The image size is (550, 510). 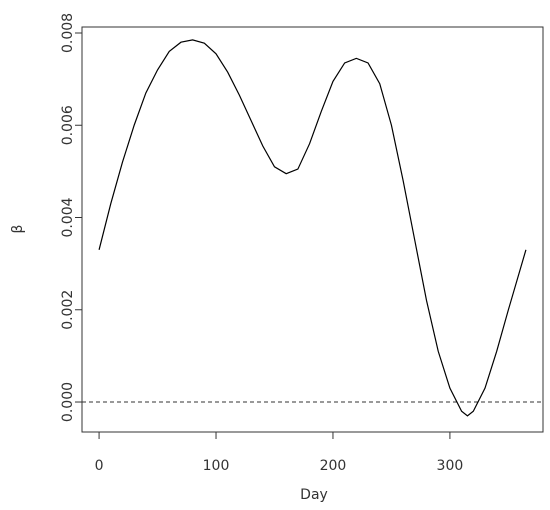 I want to click on y-axis-label: β, so click(x=18, y=229).